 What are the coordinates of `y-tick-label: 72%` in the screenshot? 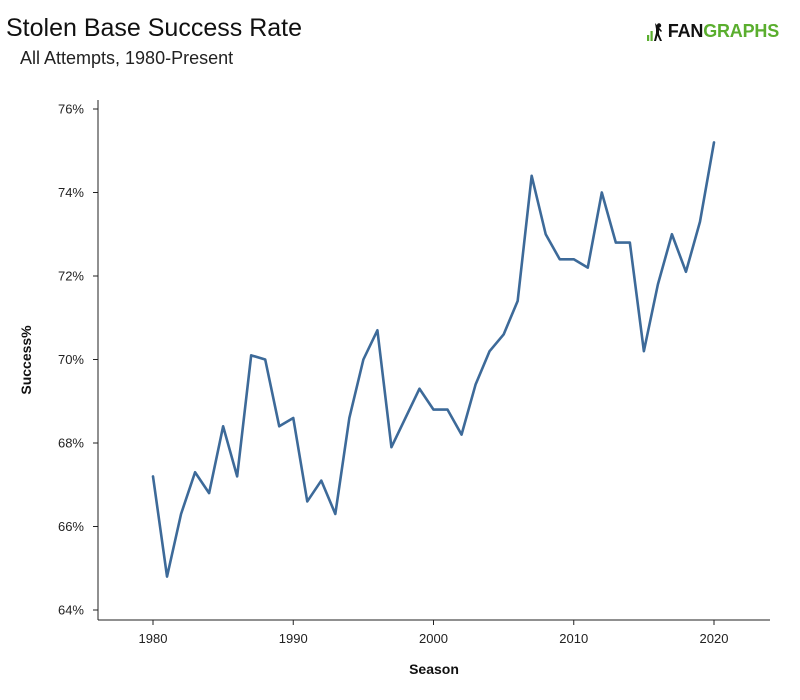 It's located at (71, 276).